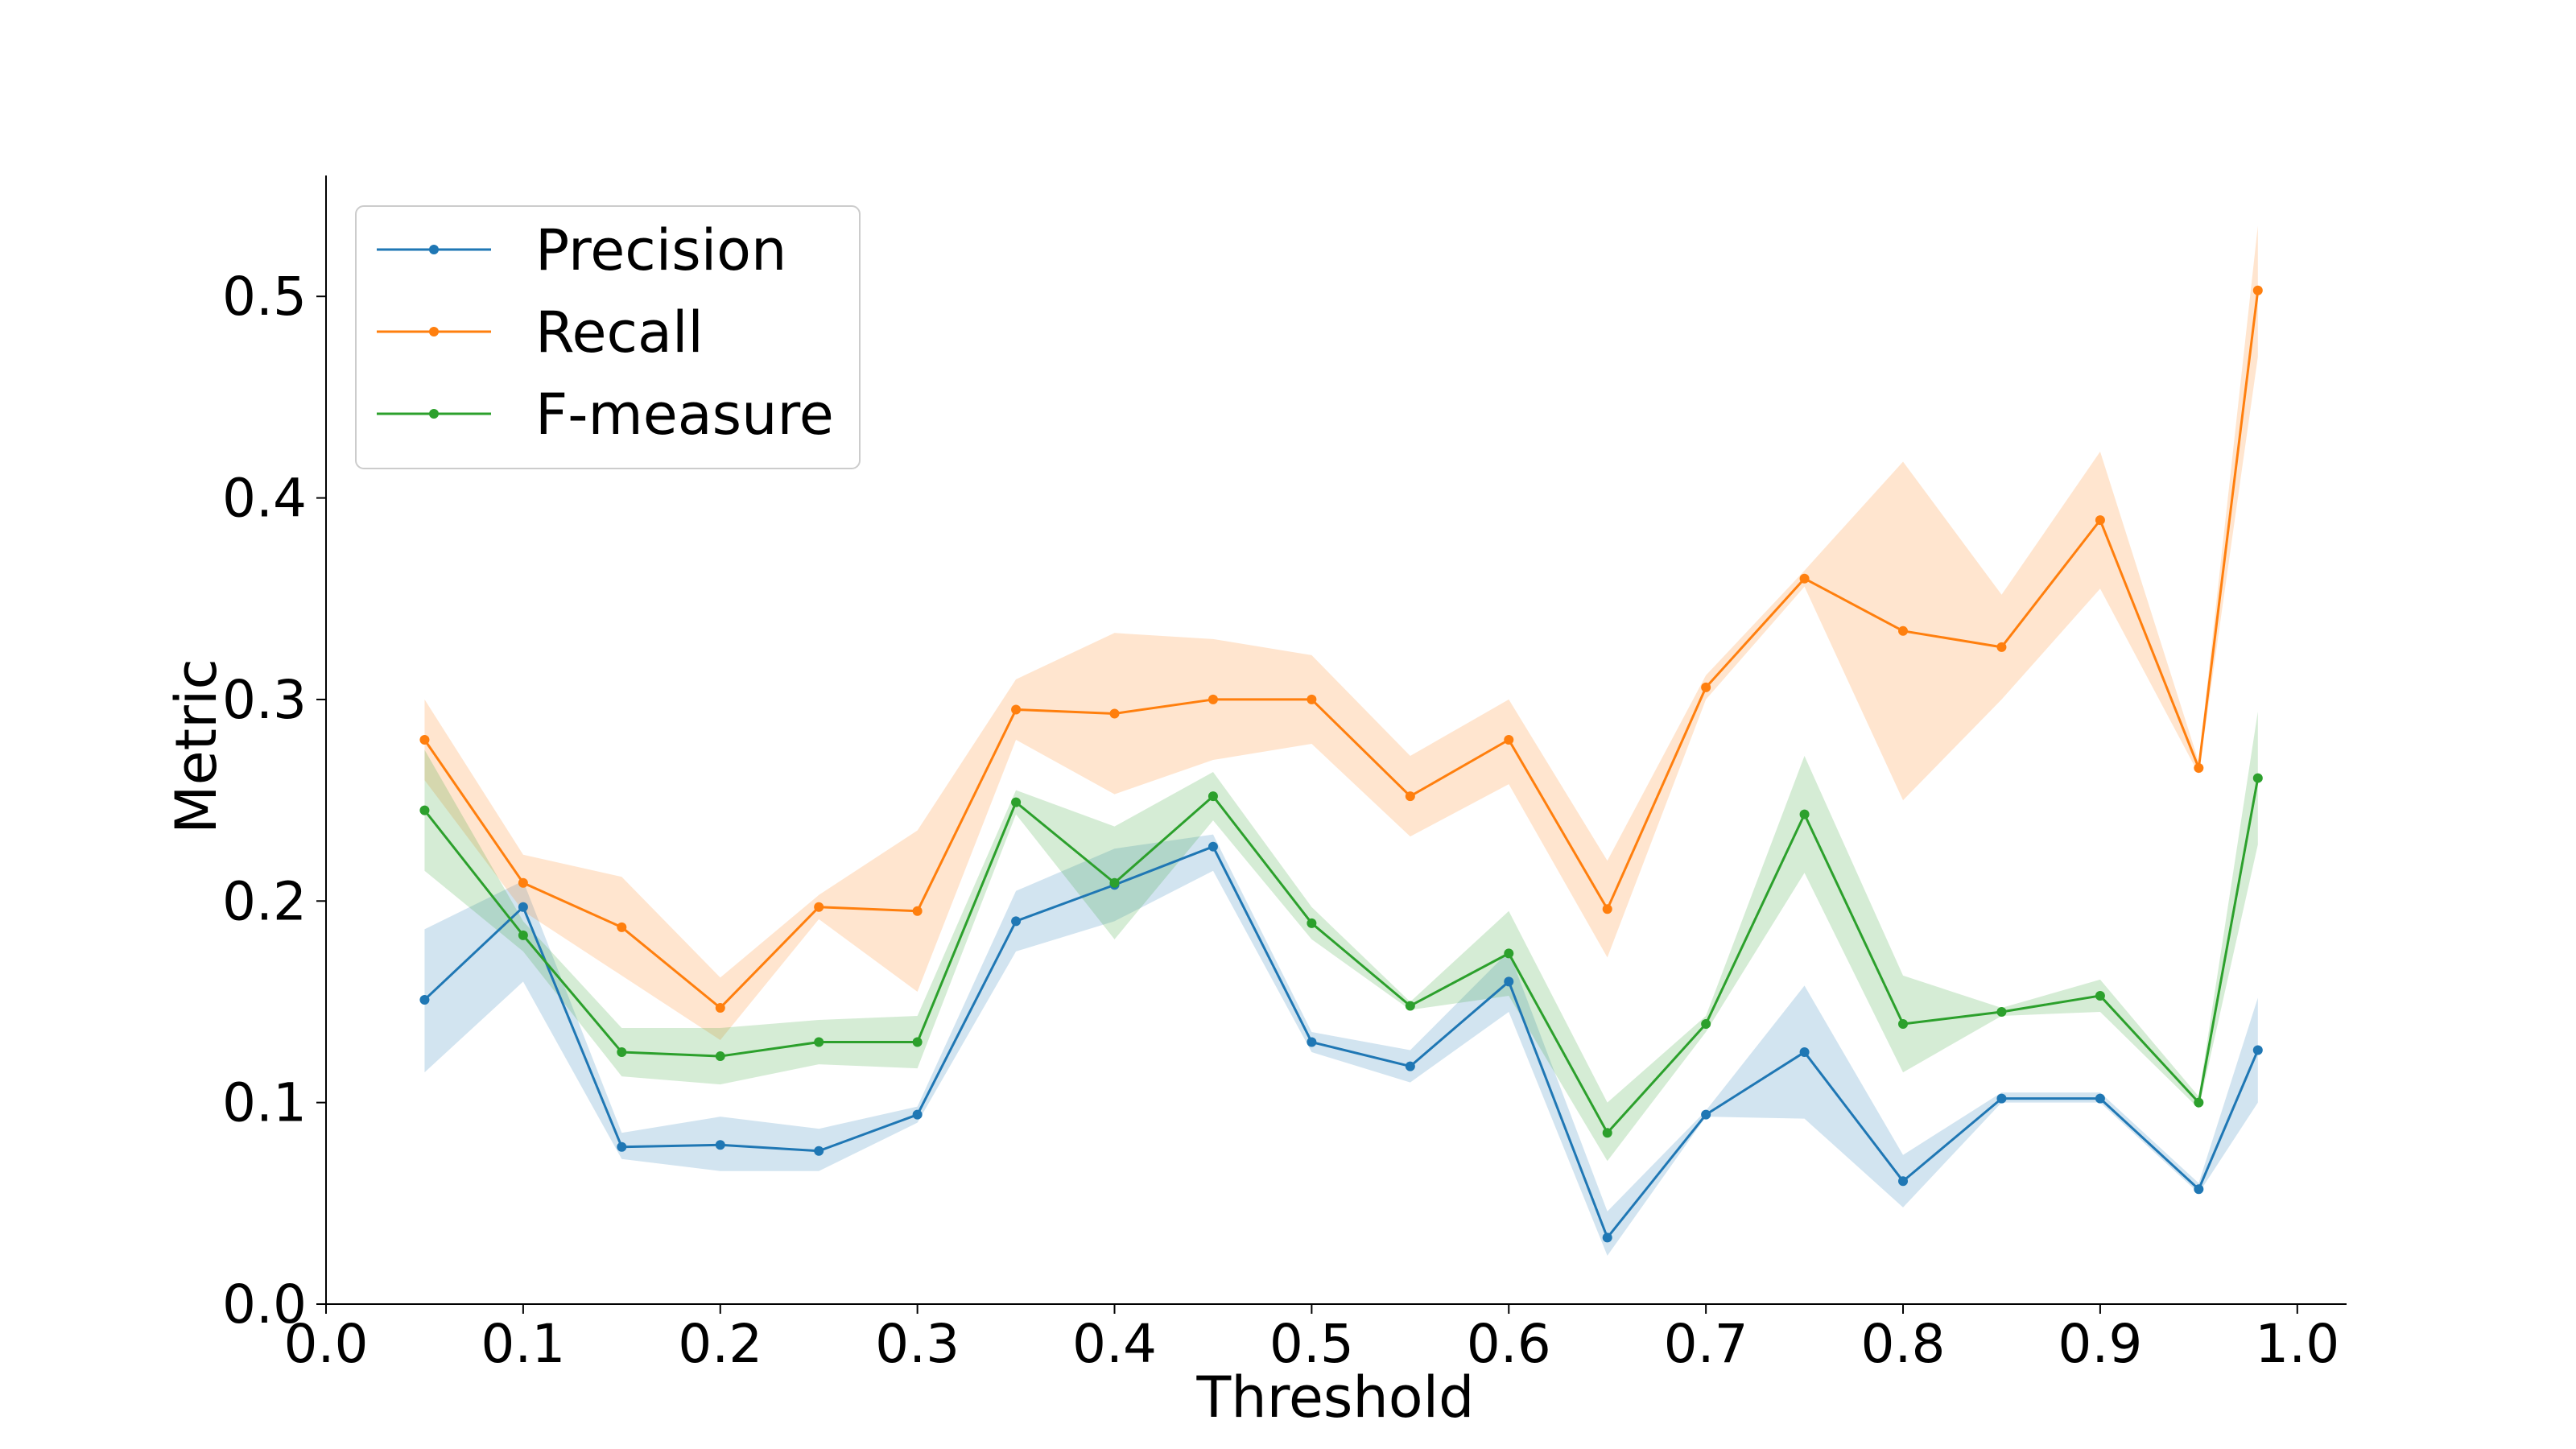 The height and width of the screenshot is (1449, 2576). Describe the element at coordinates (1335, 1397) in the screenshot. I see `x-axis-title: Threshold` at that location.